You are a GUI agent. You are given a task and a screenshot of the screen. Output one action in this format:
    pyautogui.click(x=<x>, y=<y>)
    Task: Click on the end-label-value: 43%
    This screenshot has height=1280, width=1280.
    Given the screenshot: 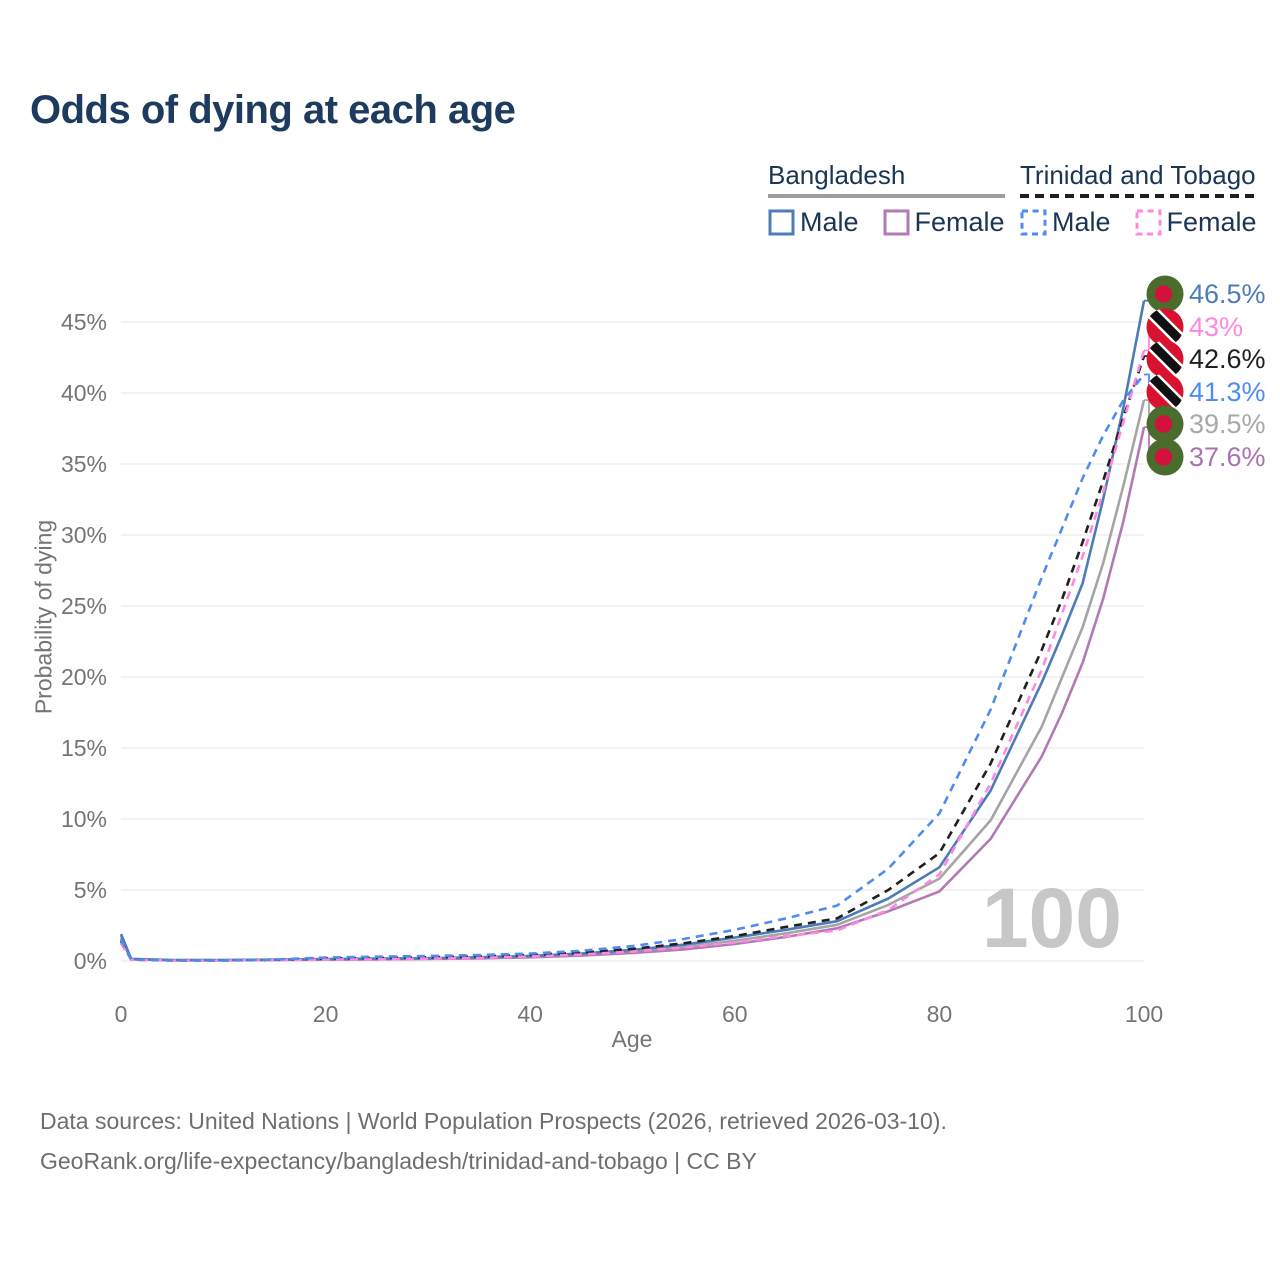 What is the action you would take?
    pyautogui.click(x=1216, y=327)
    